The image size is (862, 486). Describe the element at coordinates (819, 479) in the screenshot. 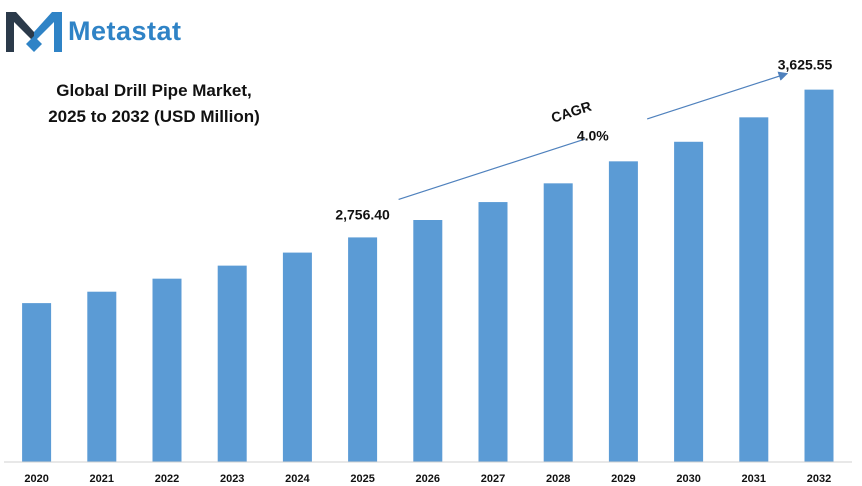

I see `x-tick-label-2032: 2032` at that location.